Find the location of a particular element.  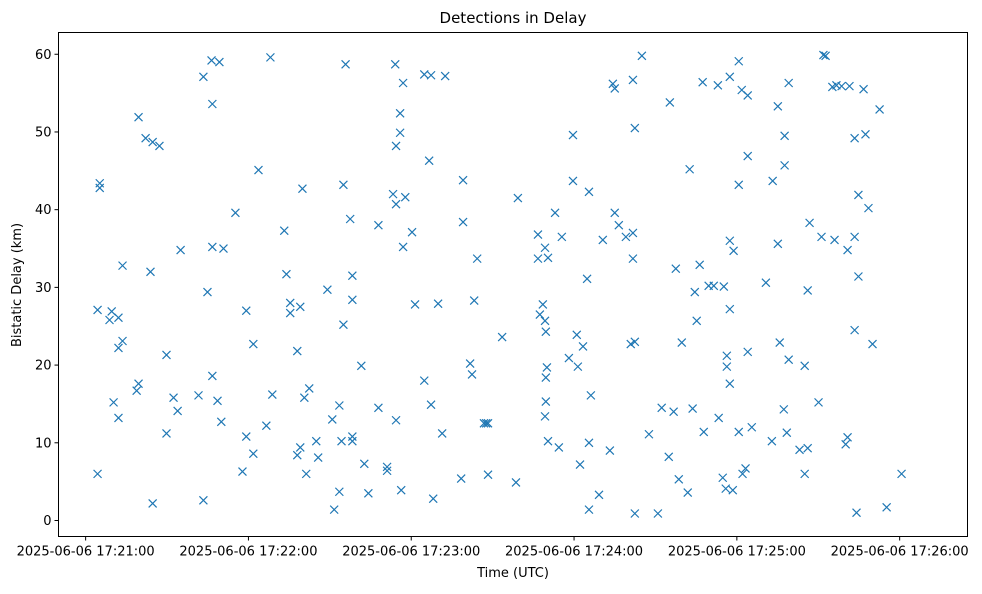

x-tick-label: 2025-06-06 17:26:00 is located at coordinates (900, 552).